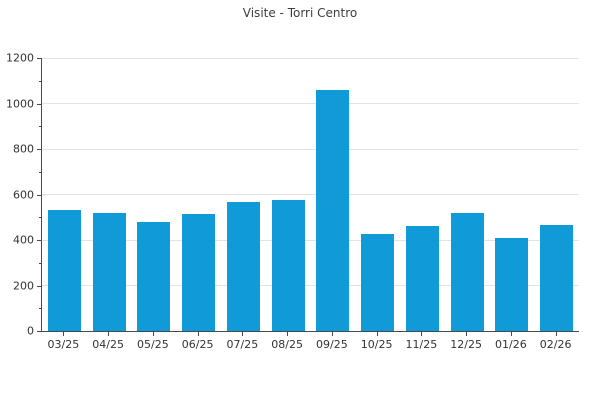  Describe the element at coordinates (466, 344) in the screenshot. I see `x-tick-label: 12/25` at that location.